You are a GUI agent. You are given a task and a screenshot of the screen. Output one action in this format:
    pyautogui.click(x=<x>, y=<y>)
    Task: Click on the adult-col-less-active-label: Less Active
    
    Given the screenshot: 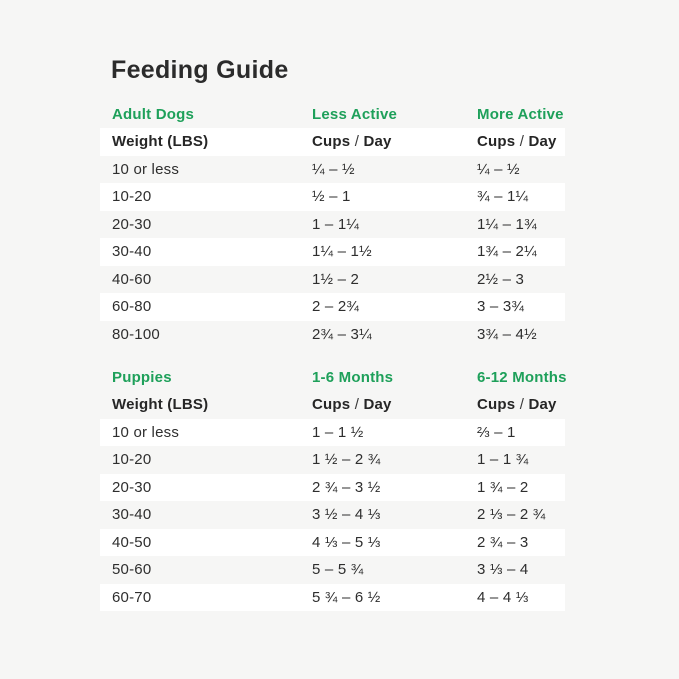 What is the action you would take?
    pyautogui.click(x=355, y=114)
    